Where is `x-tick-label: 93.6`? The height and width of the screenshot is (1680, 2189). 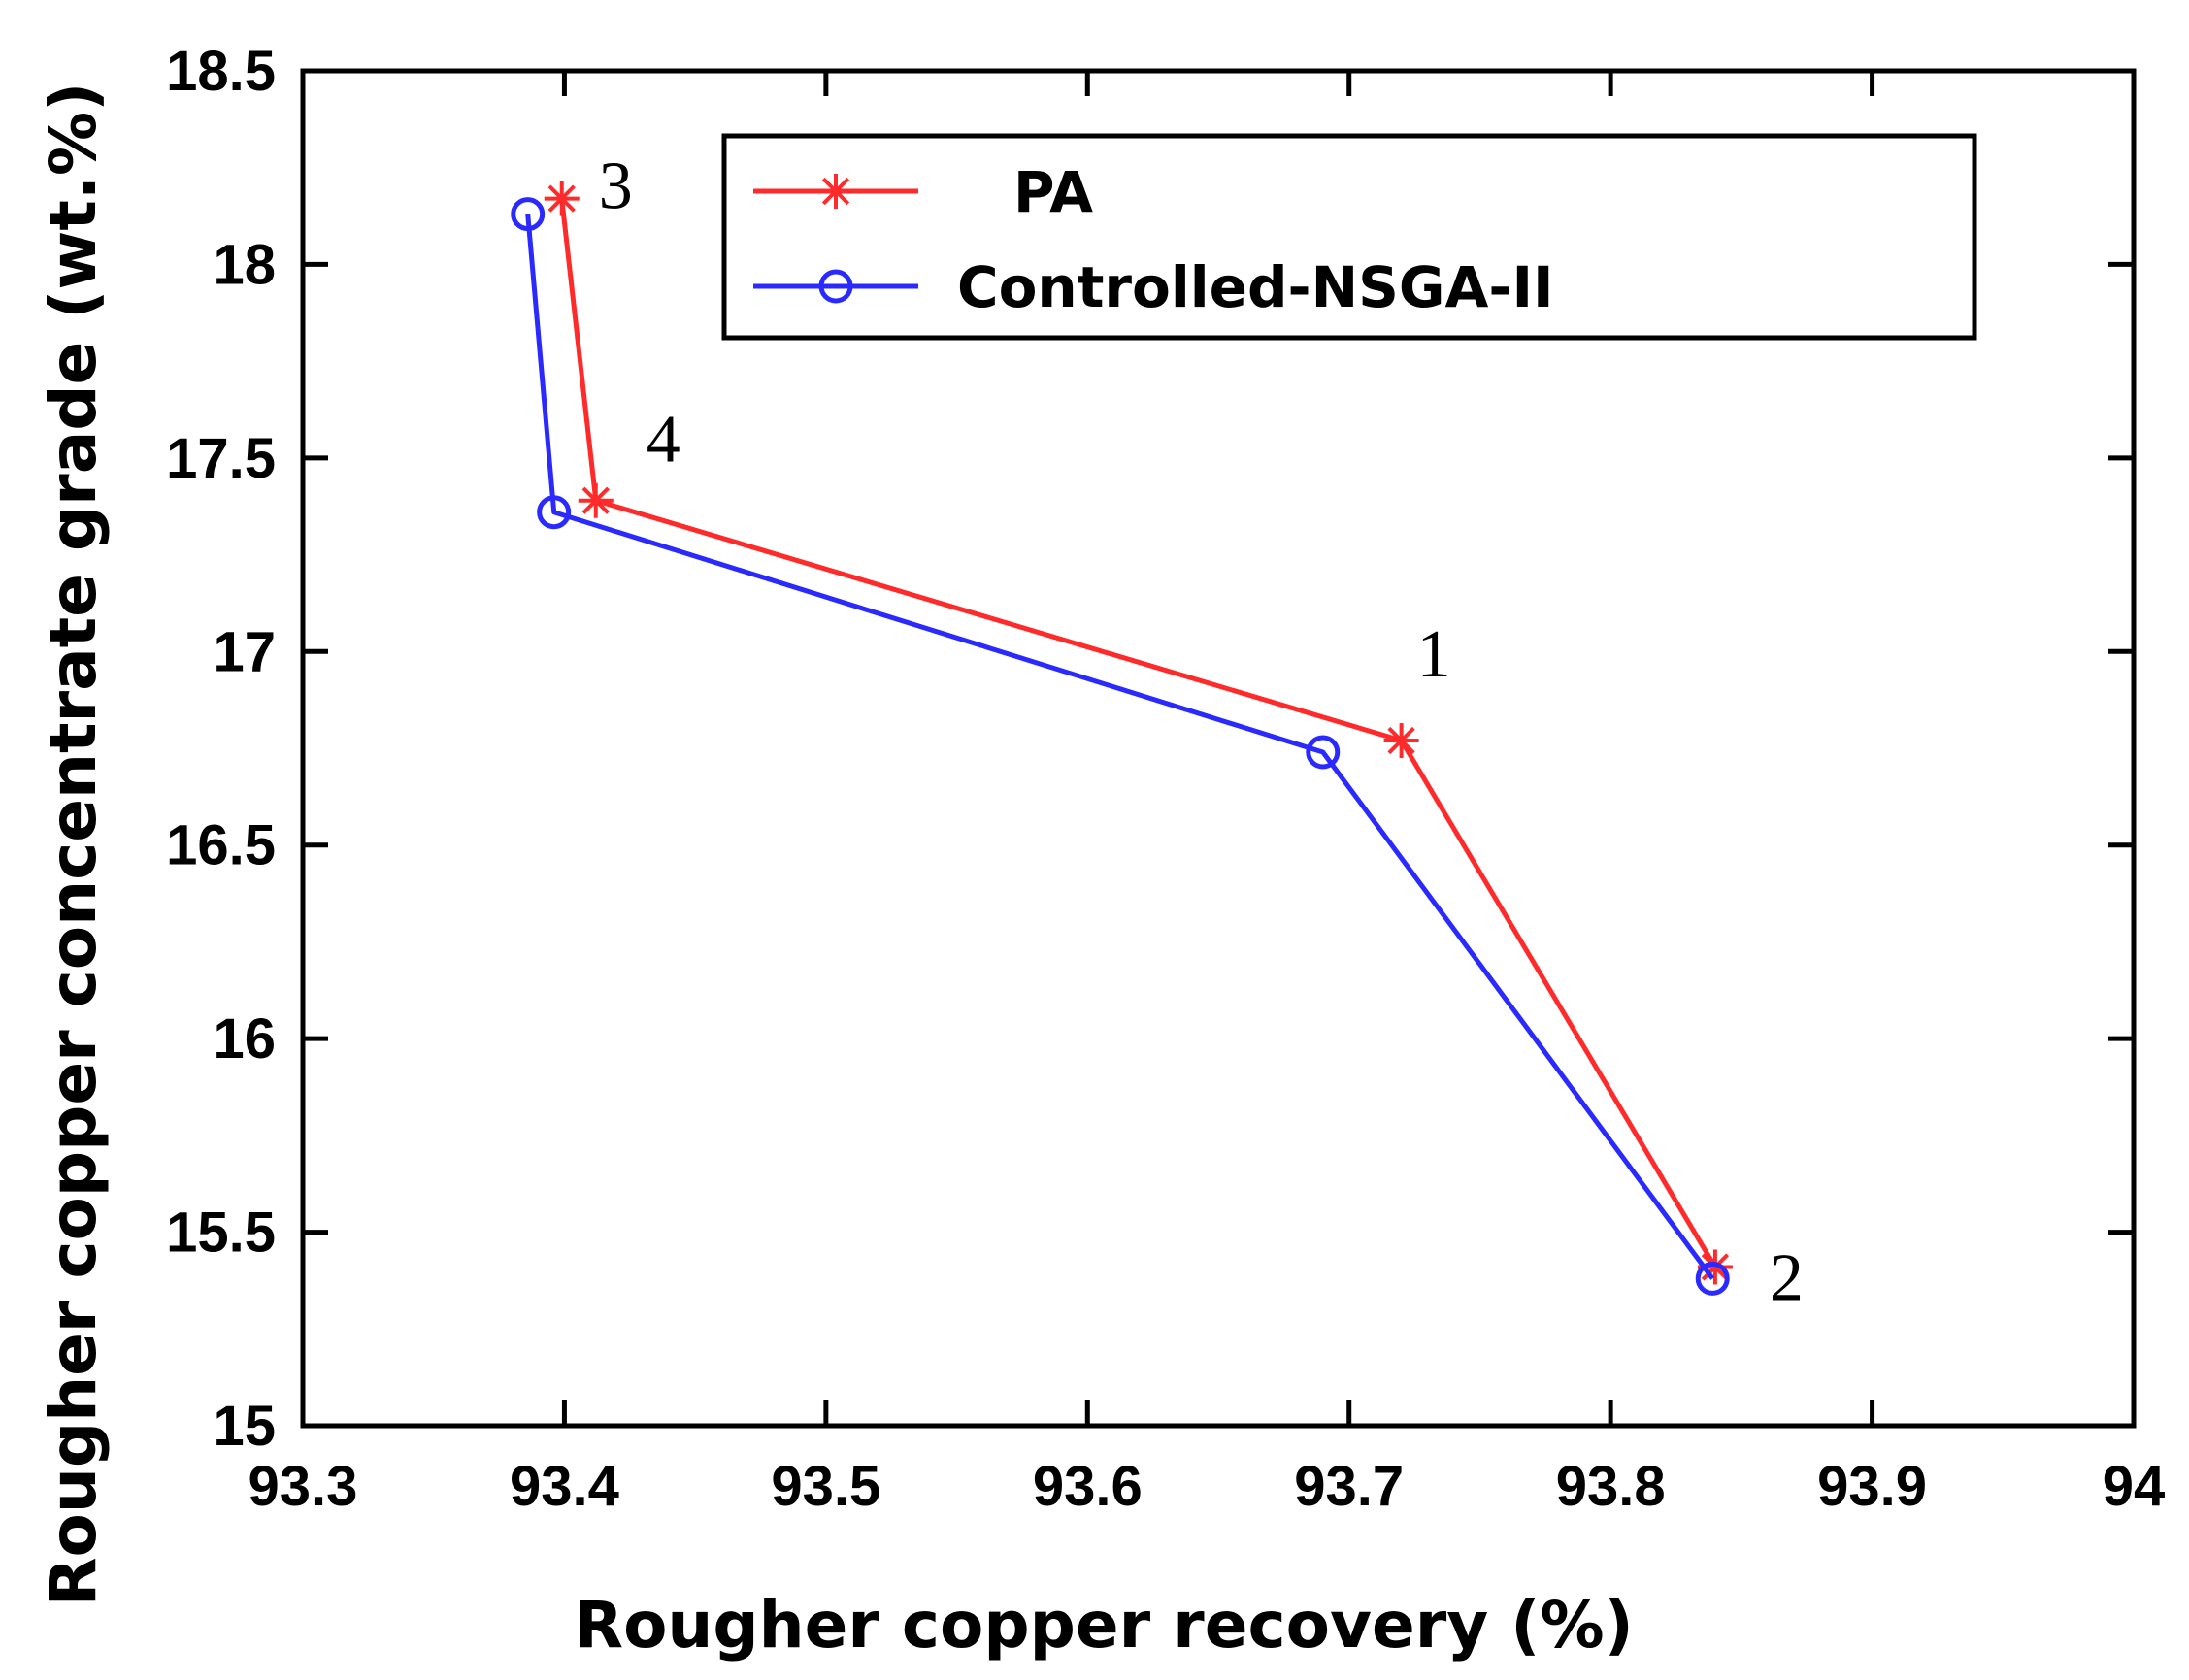 x-tick-label: 93.6 is located at coordinates (1088, 1486).